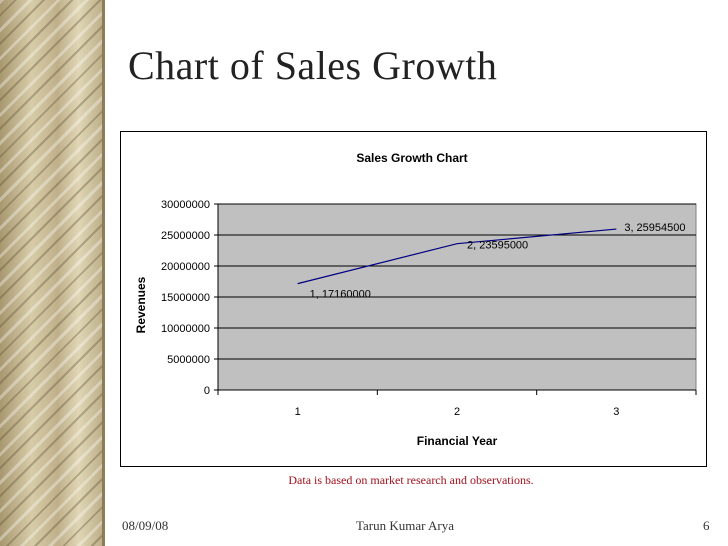 The image size is (728, 546). Describe the element at coordinates (52, 273) in the screenshot. I see `decorative-rope-border` at that location.